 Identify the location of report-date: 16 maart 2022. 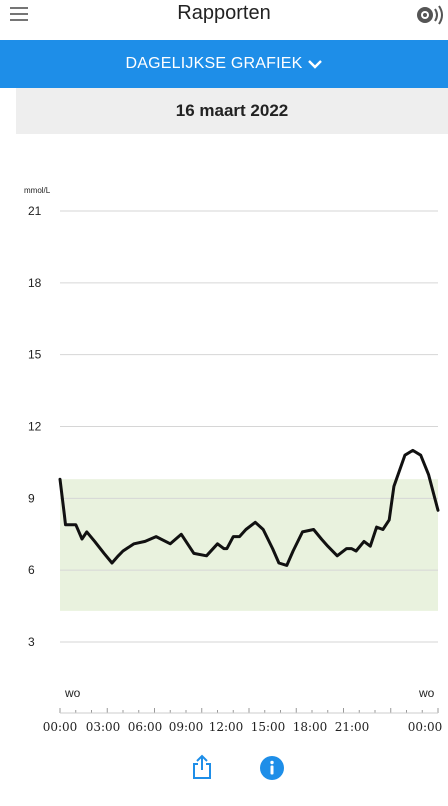
(232, 110).